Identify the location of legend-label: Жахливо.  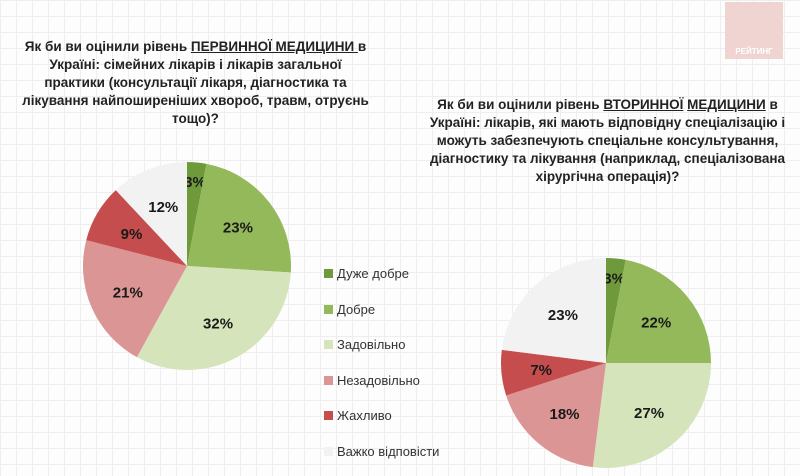
(364, 416).